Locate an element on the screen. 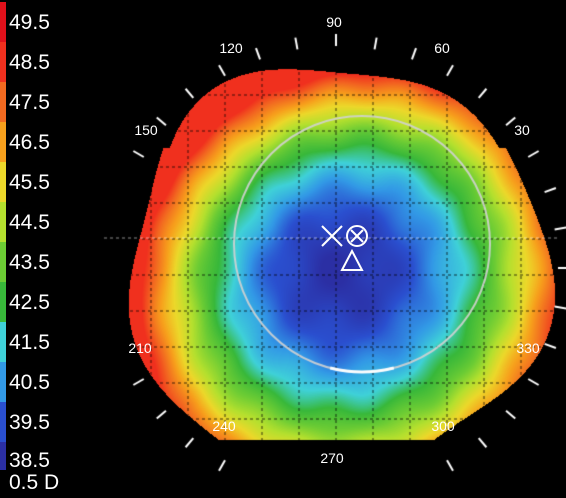 The width and height of the screenshot is (566, 498). scale-label: 40.5 is located at coordinates (37, 382).